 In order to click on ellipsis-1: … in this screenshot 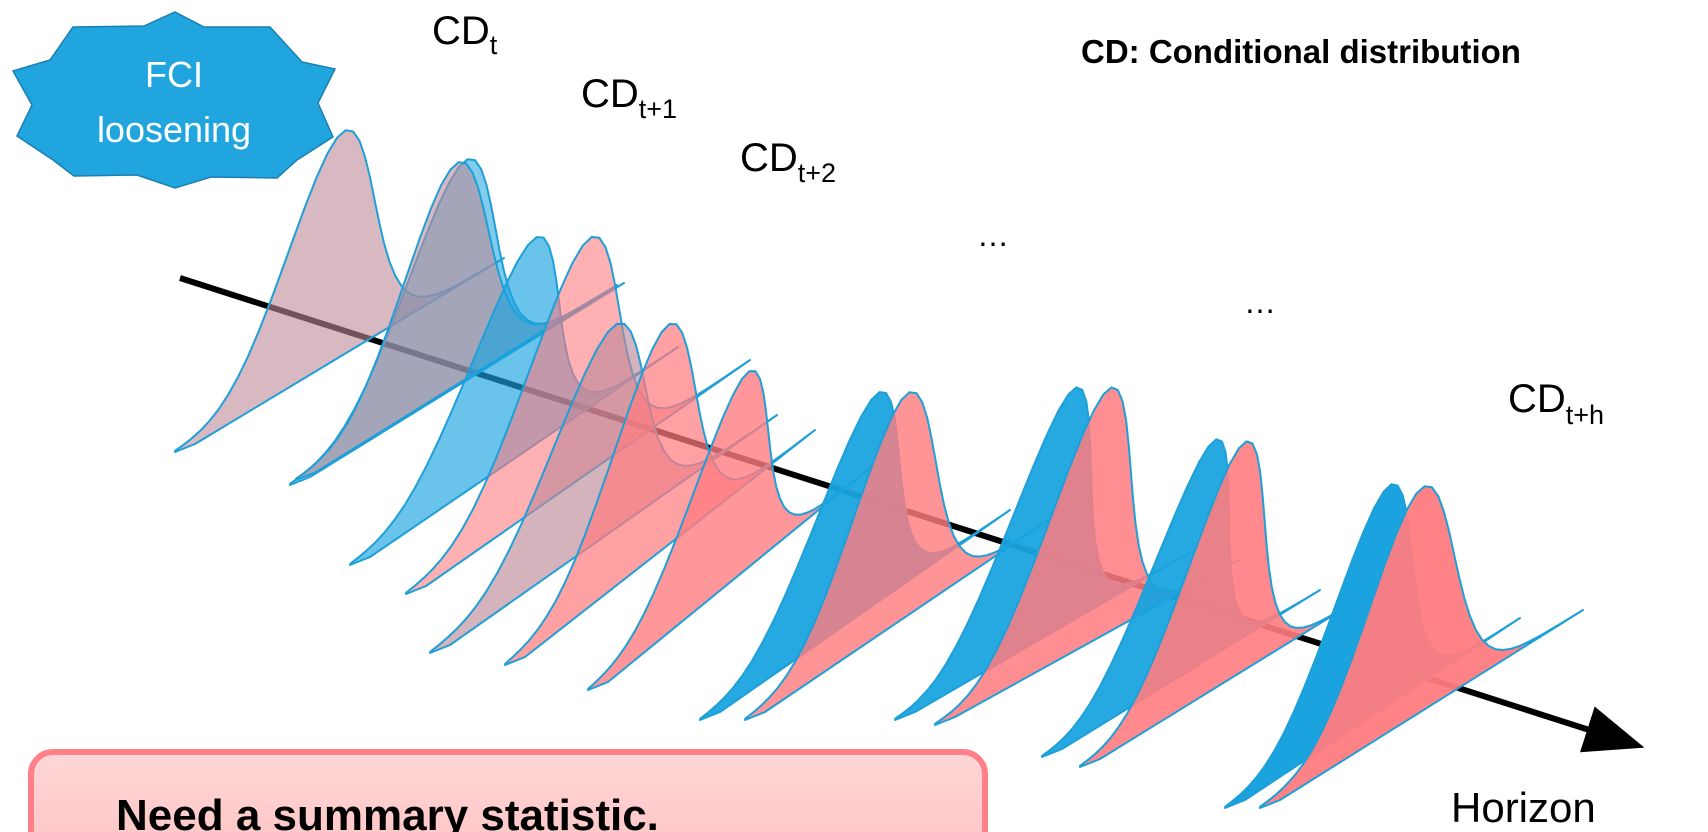, I will do `click(993, 235)`.